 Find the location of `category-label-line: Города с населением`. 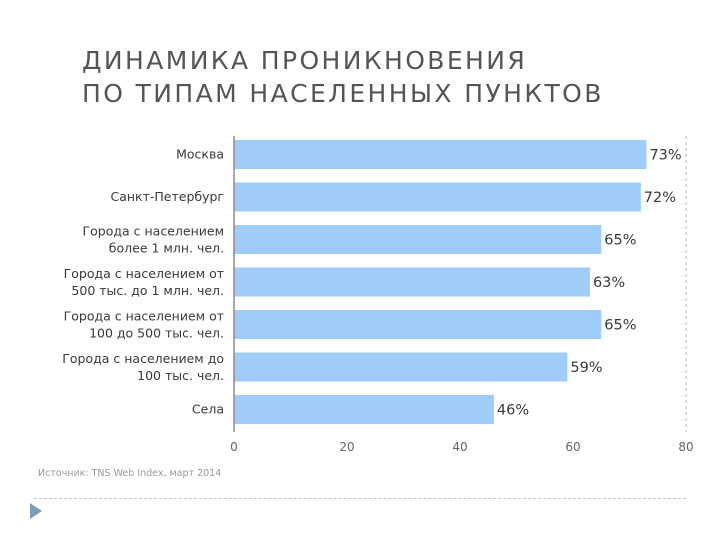

category-label-line: Города с населением is located at coordinates (153, 231).